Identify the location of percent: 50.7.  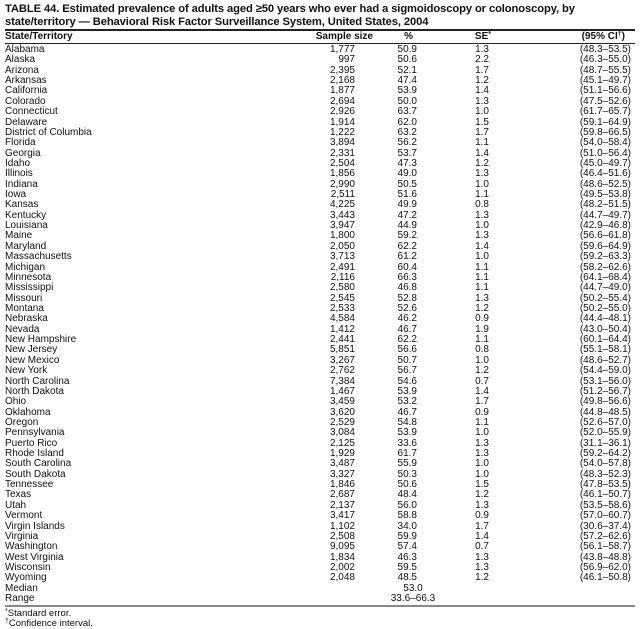
(407, 360).